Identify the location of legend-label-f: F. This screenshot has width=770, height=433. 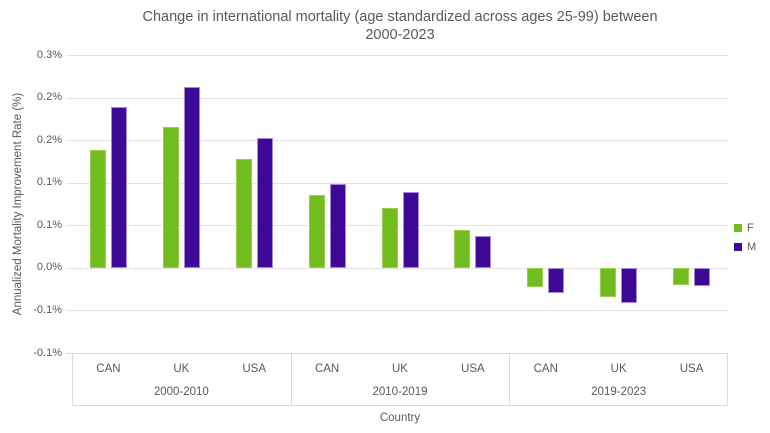
(750, 228).